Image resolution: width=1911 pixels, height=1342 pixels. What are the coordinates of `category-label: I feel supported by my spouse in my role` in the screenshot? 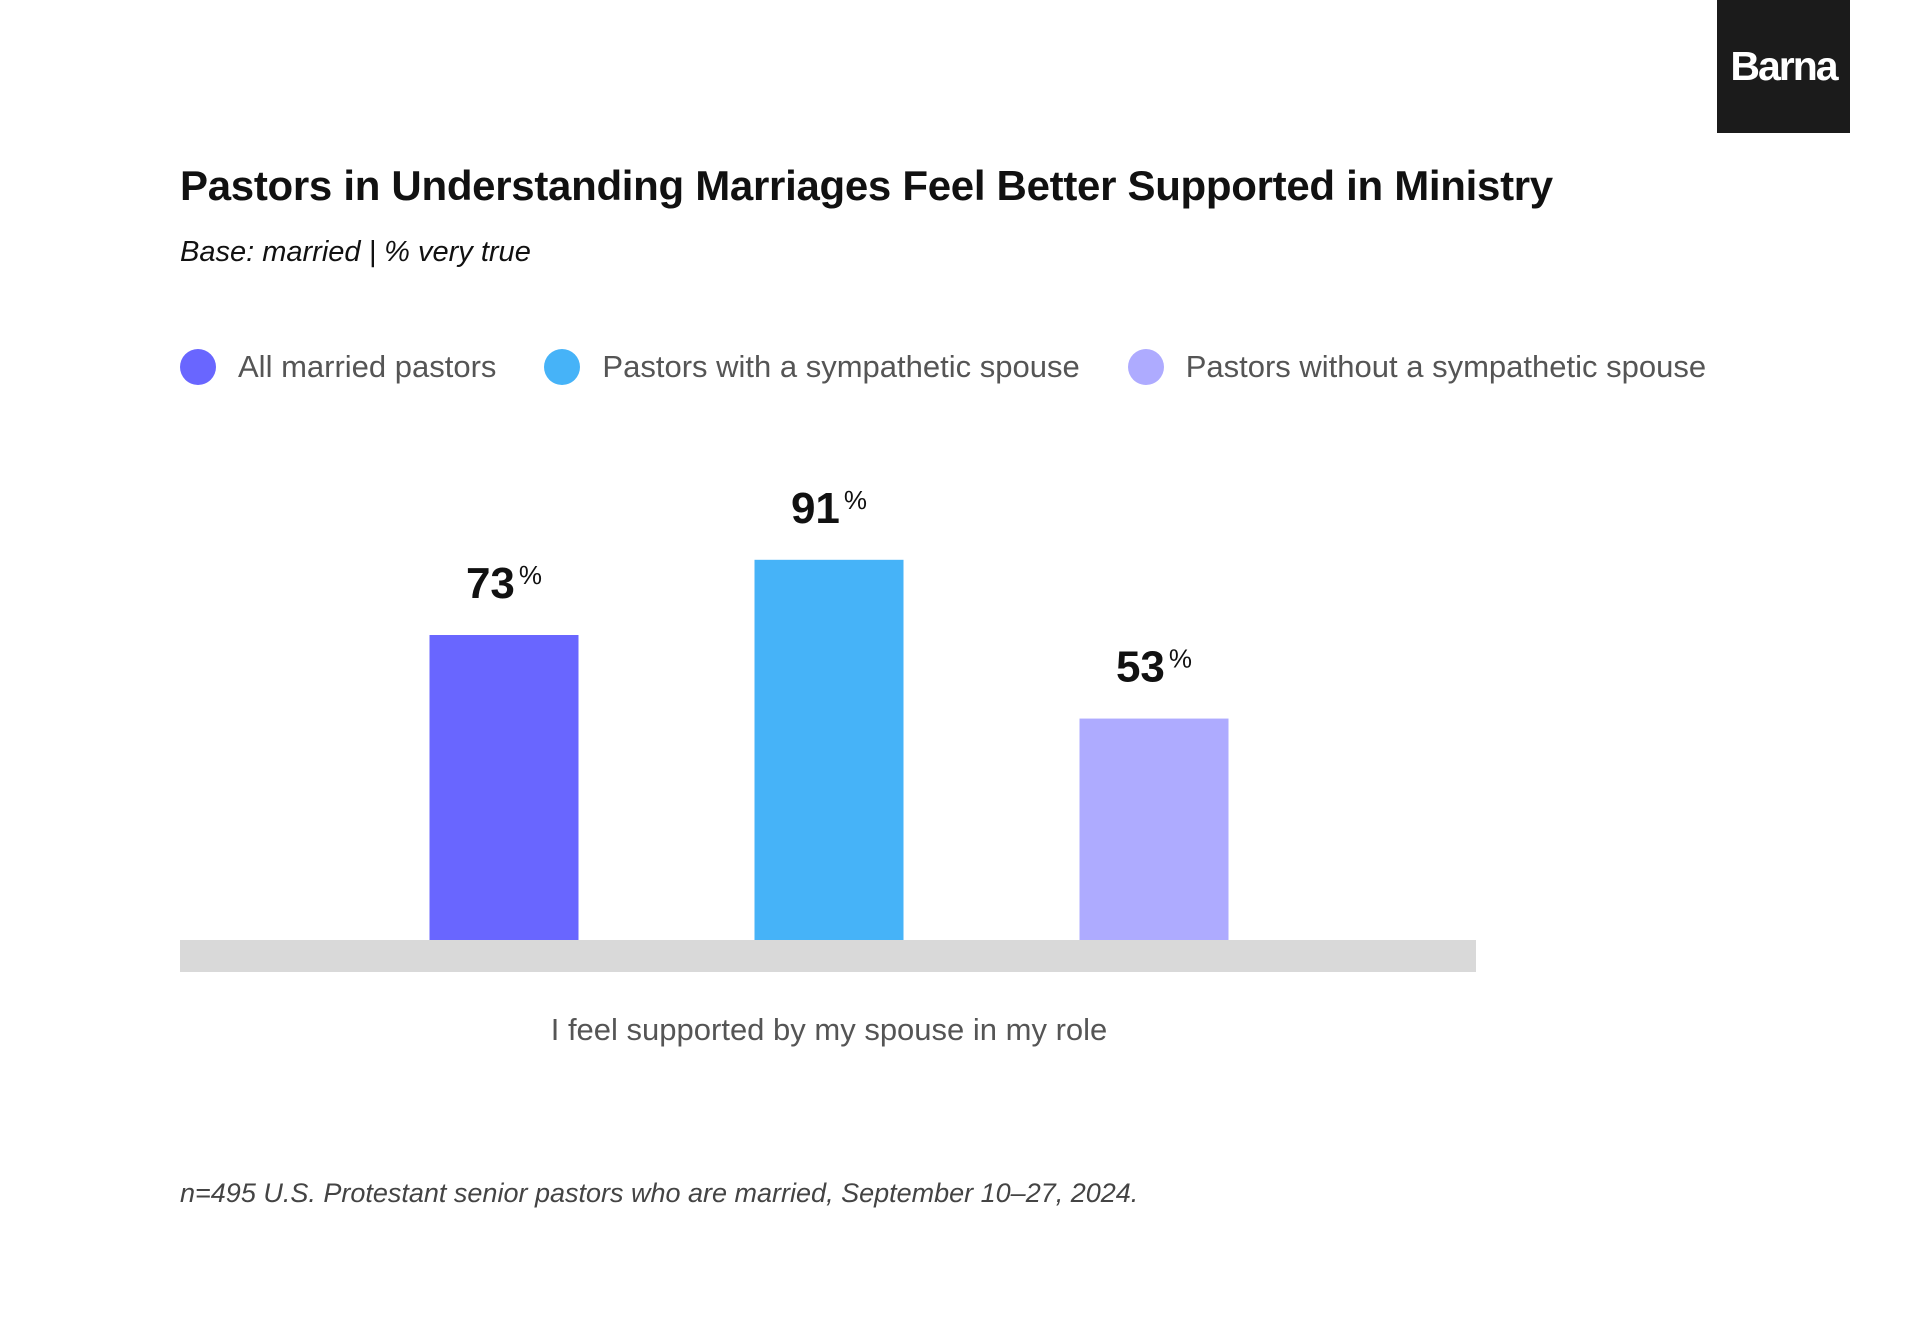 It's located at (829, 1029).